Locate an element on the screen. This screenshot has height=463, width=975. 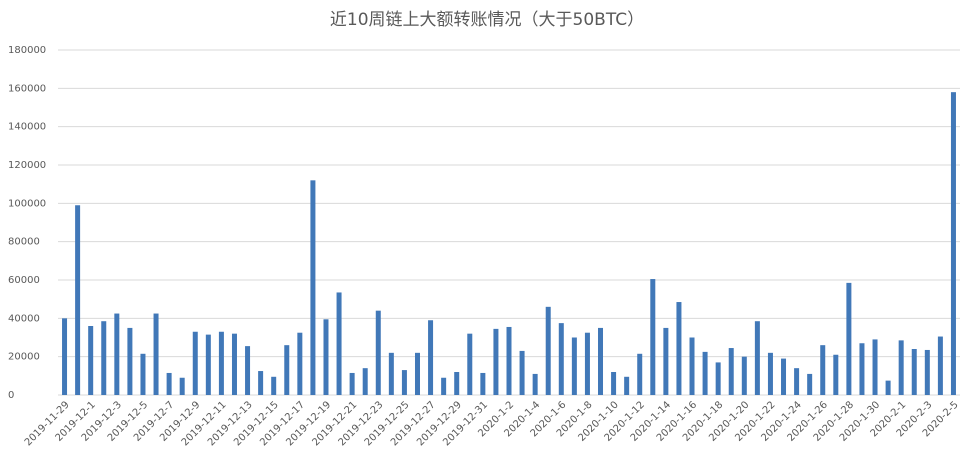
y-tick-label: 0 is located at coordinates (11, 395).